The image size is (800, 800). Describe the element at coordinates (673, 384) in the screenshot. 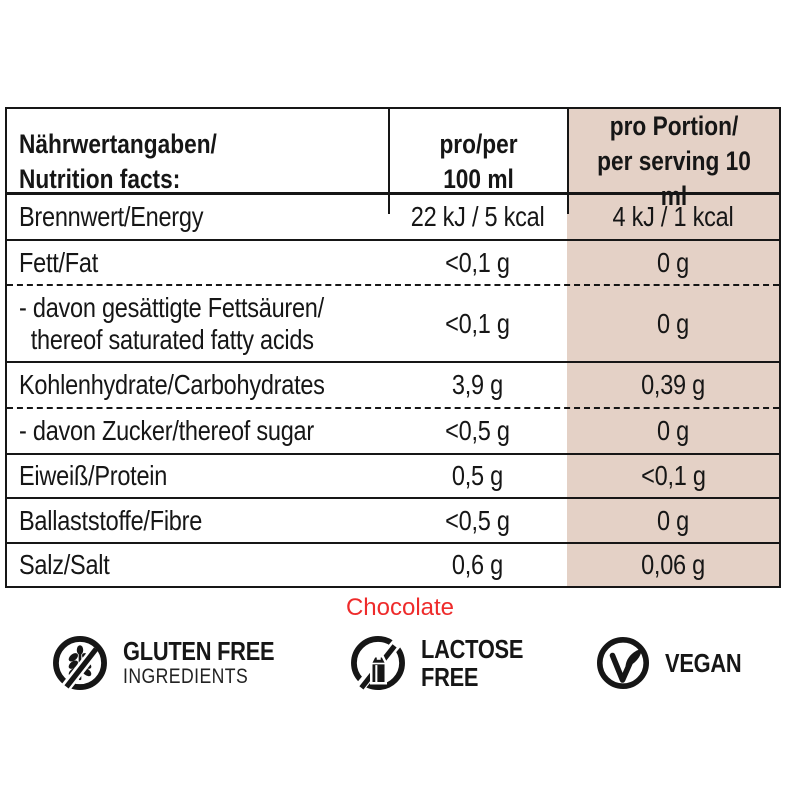

I see `per-serving-value: 0,39 g` at that location.